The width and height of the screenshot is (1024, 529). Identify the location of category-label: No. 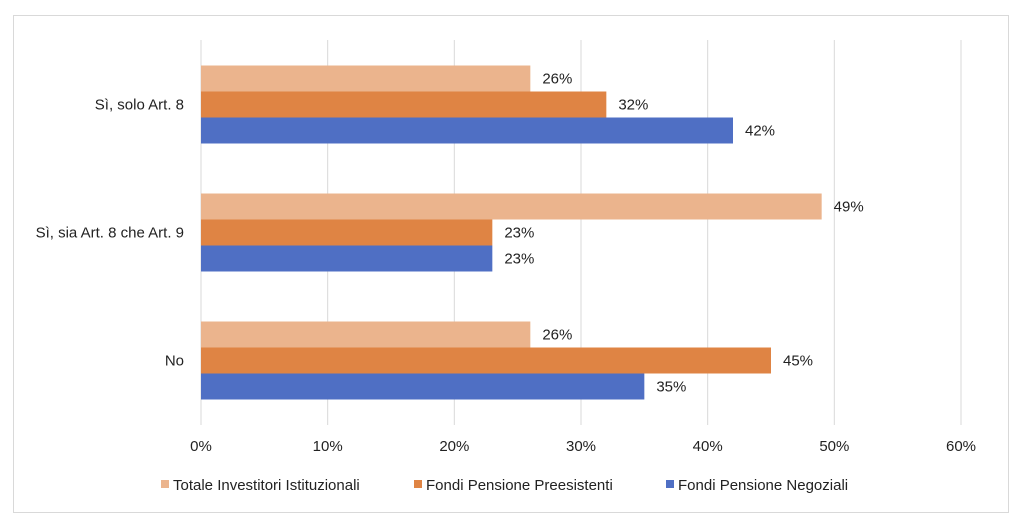
(174, 361).